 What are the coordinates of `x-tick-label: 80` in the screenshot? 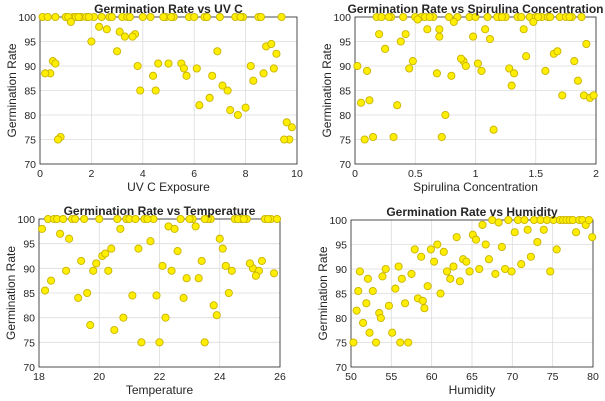 It's located at (593, 377).